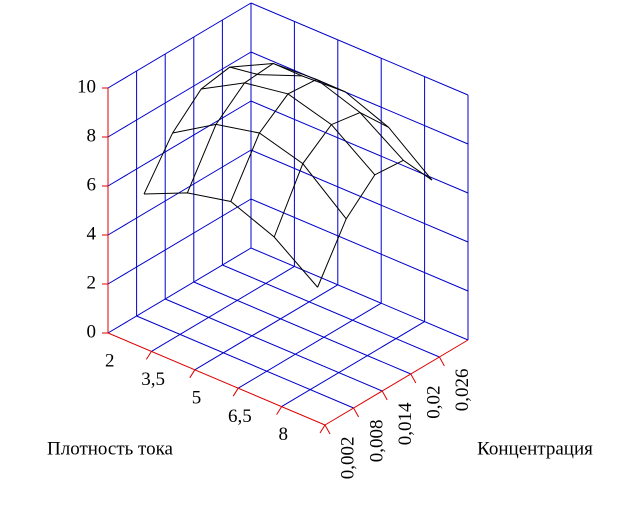 The width and height of the screenshot is (619, 506). I want to click on x-axis-title: Плотность тока, so click(110, 448).